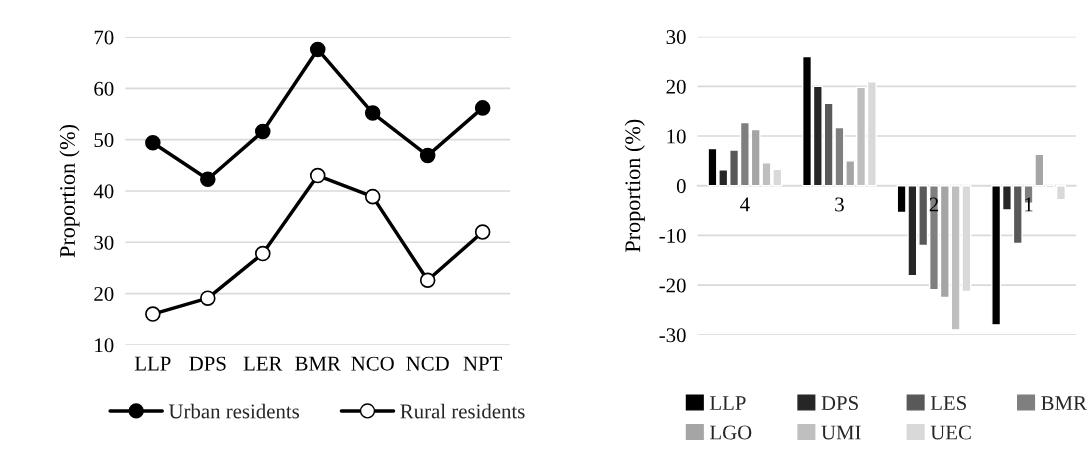  I want to click on legend-label: BMR, so click(1064, 403).